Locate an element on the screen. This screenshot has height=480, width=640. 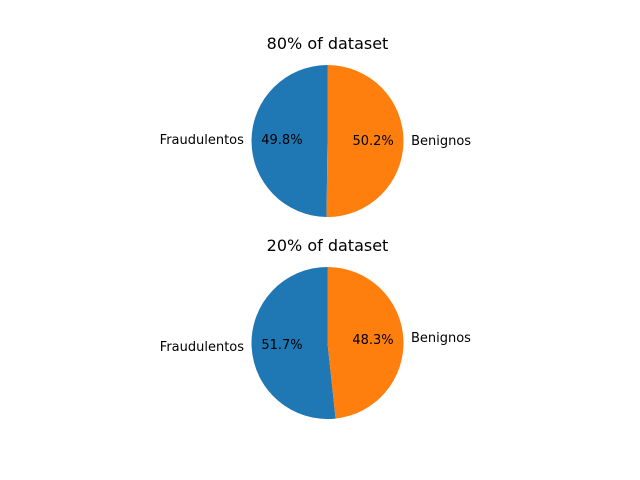
chart-title-2: 20% of dataset is located at coordinates (328, 245).